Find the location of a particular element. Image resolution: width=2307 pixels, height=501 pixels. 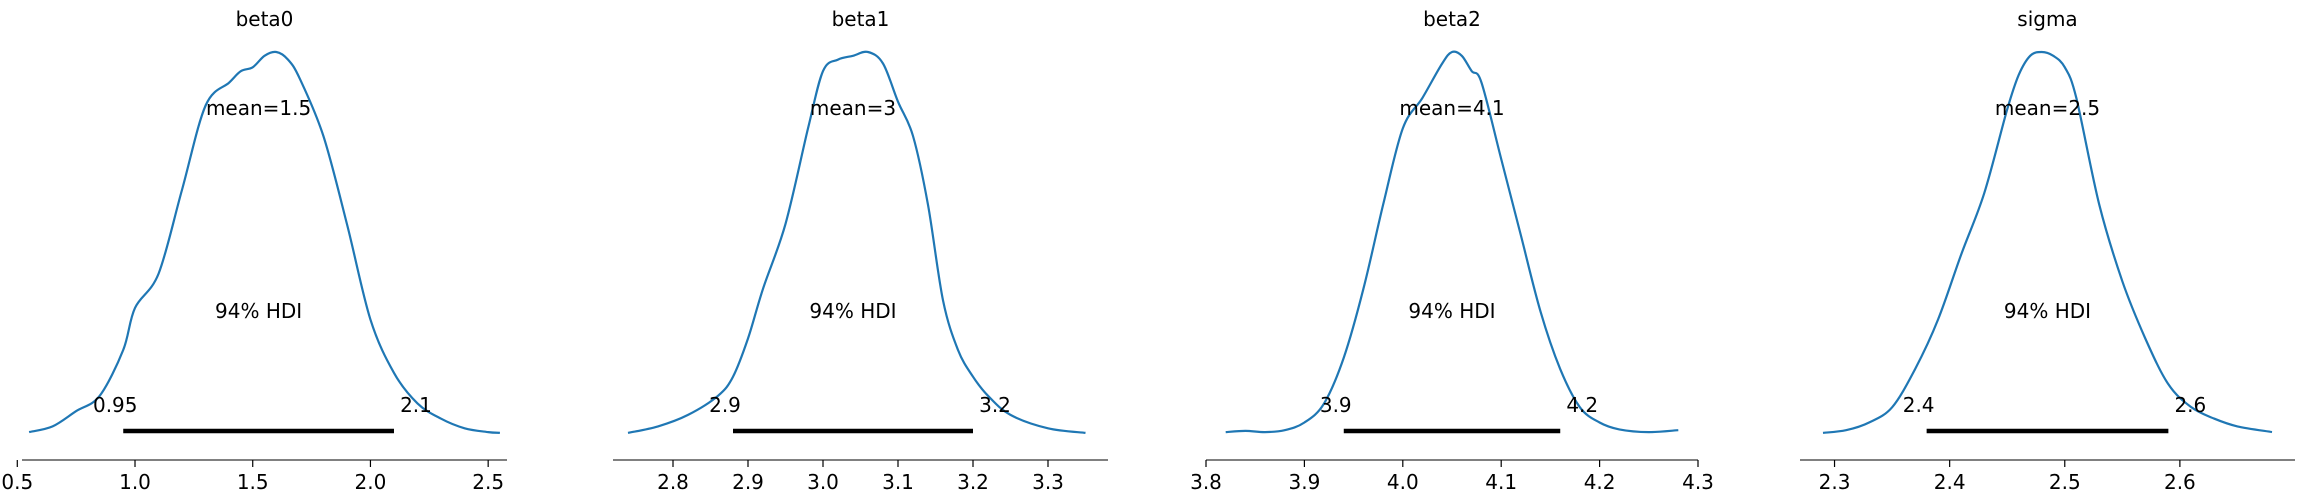

x-tick-label: 4.2 is located at coordinates (1600, 482).